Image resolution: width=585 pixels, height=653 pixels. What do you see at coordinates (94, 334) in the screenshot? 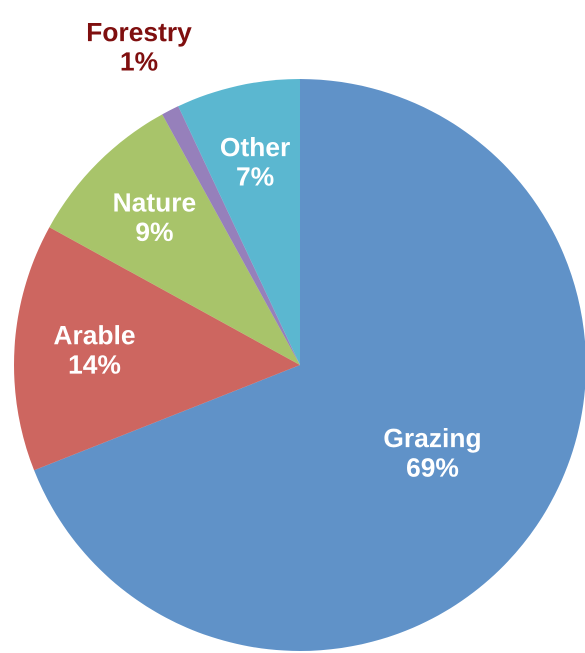
I see `slice-label: Arable` at bounding box center [94, 334].